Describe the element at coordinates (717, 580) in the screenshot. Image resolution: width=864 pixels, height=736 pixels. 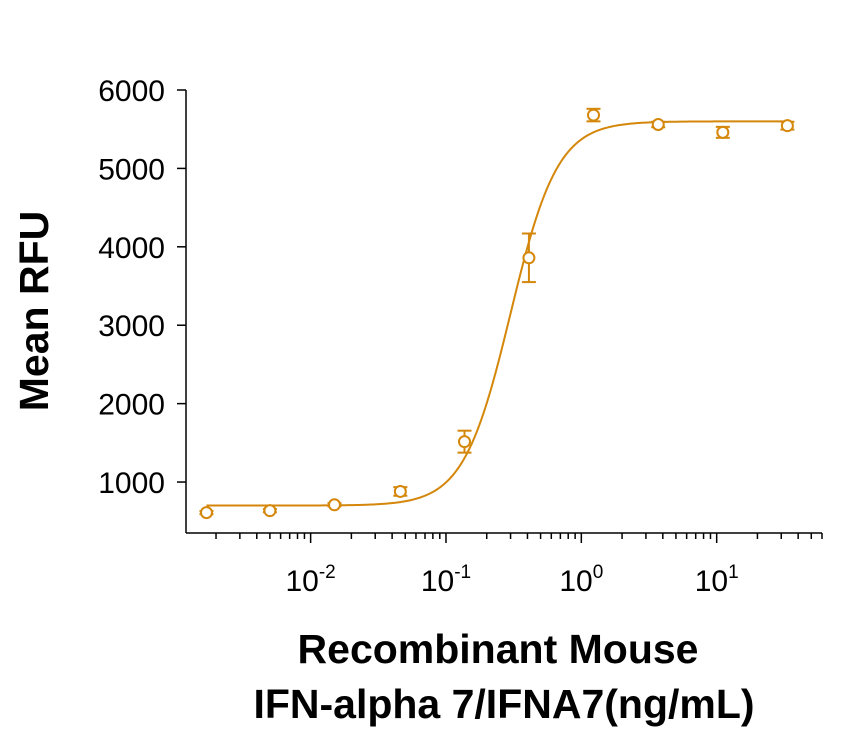
I see `x-tick-label: 10¹` at that location.